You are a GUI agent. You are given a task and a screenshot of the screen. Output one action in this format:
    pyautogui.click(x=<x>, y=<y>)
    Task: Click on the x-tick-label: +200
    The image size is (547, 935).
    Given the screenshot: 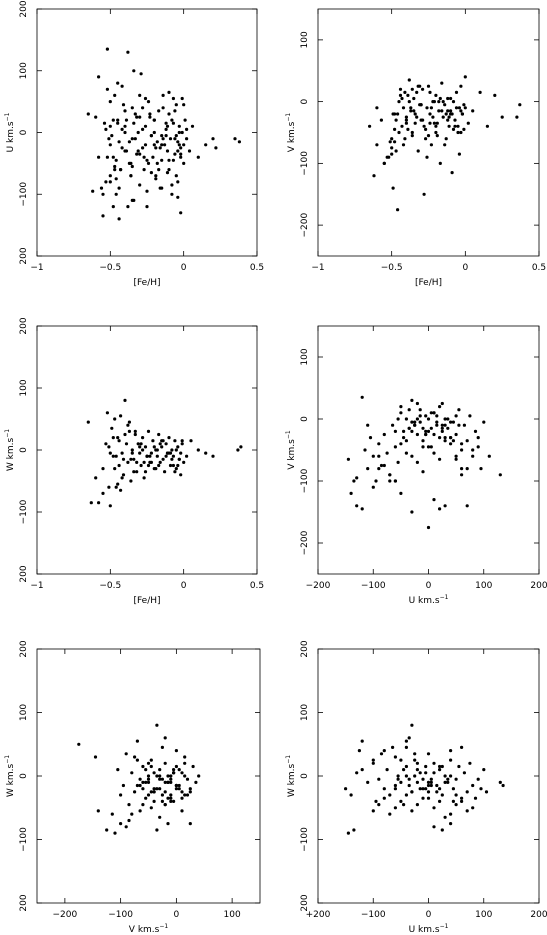 What is the action you would take?
    pyautogui.click(x=318, y=915)
    